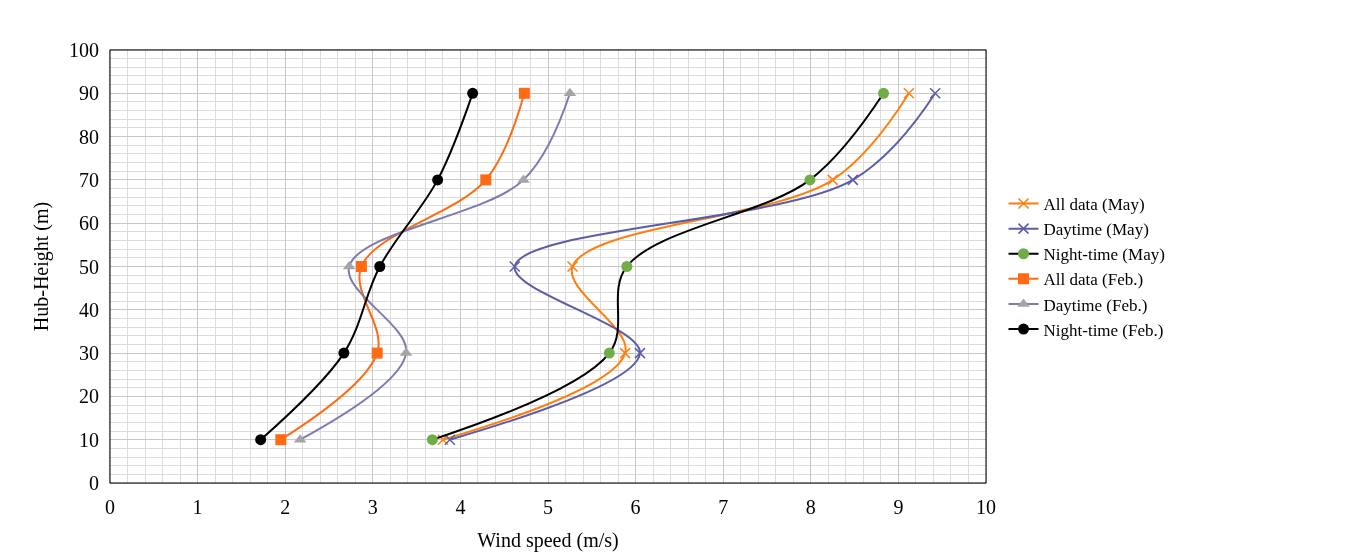  I want to click on x-tick-label: 8, so click(810, 507).